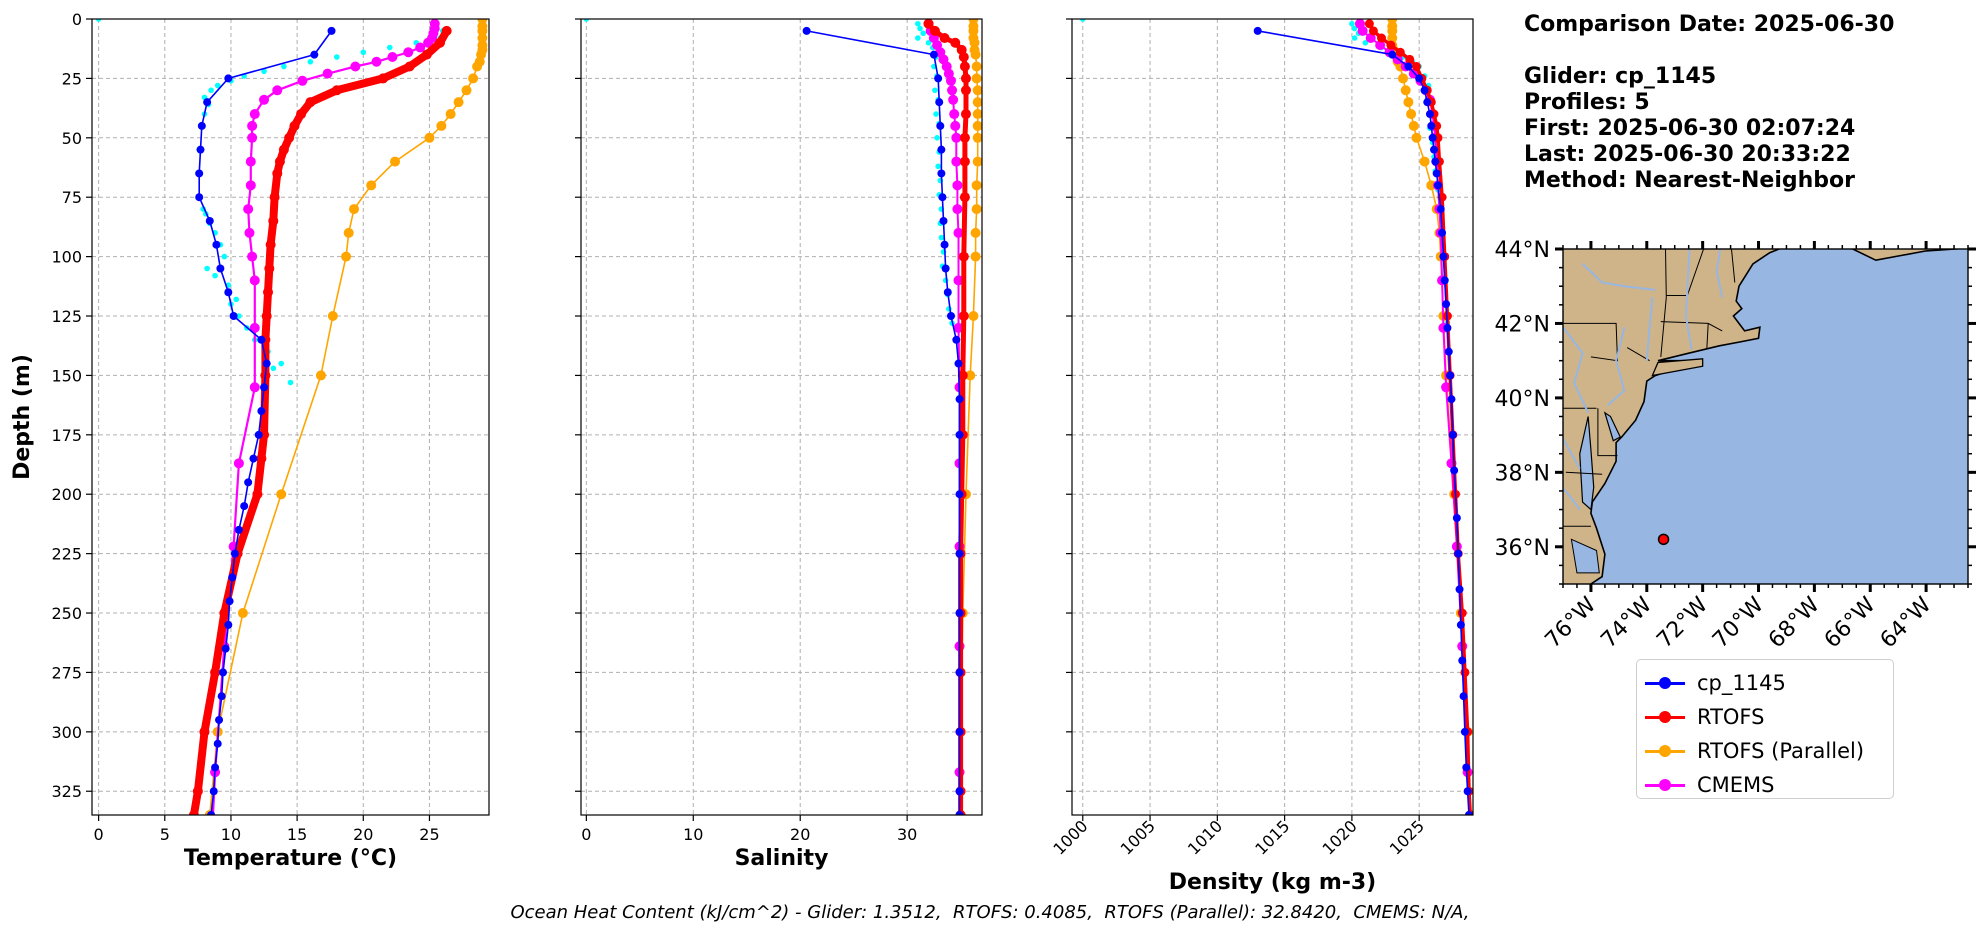 This screenshot has width=1980, height=934. Describe the element at coordinates (66, 613) in the screenshot. I see `y-tick-label: 250` at that location.